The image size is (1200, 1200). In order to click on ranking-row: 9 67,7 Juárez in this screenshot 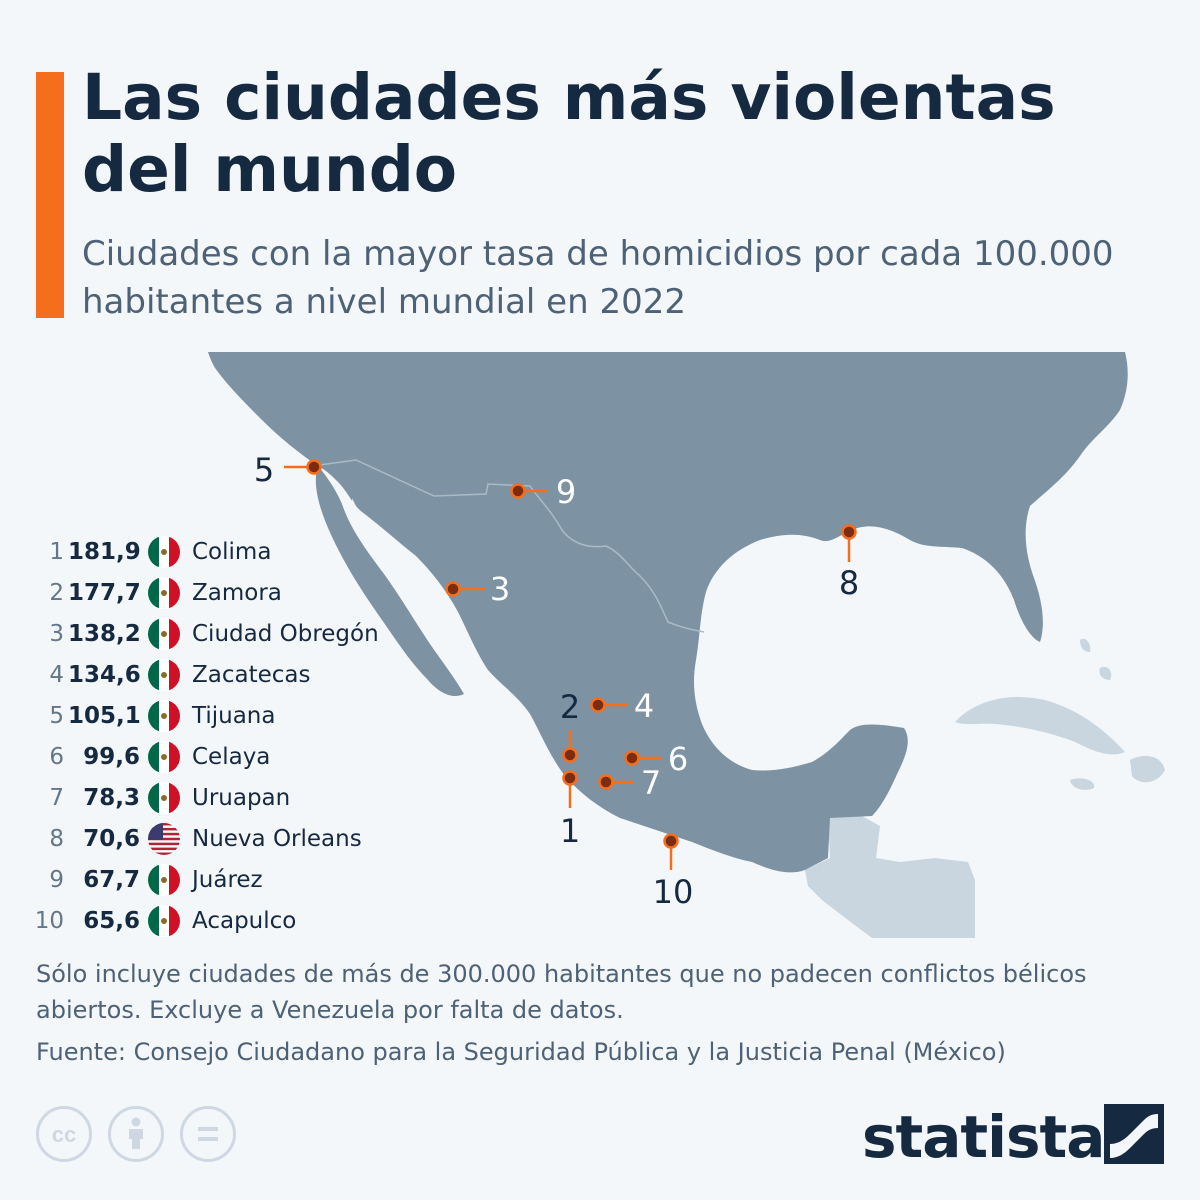, I will do `click(238, 880)`.